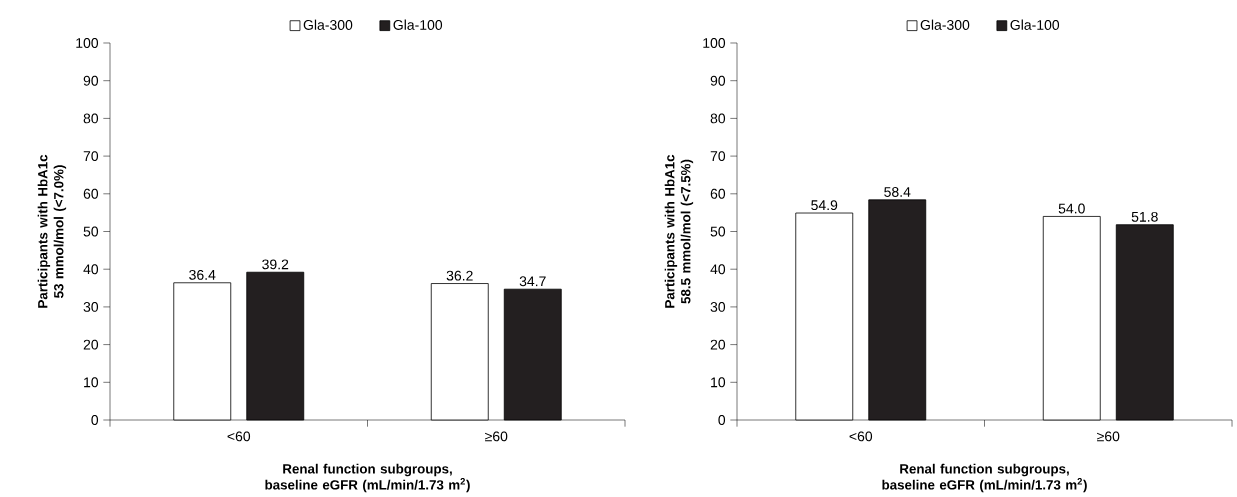 The width and height of the screenshot is (1237, 497). Describe the element at coordinates (679, 231) in the screenshot. I see `y-axis-title: Participants with HbA1c 58.5 mmol/mol (<7.5%)` at that location.